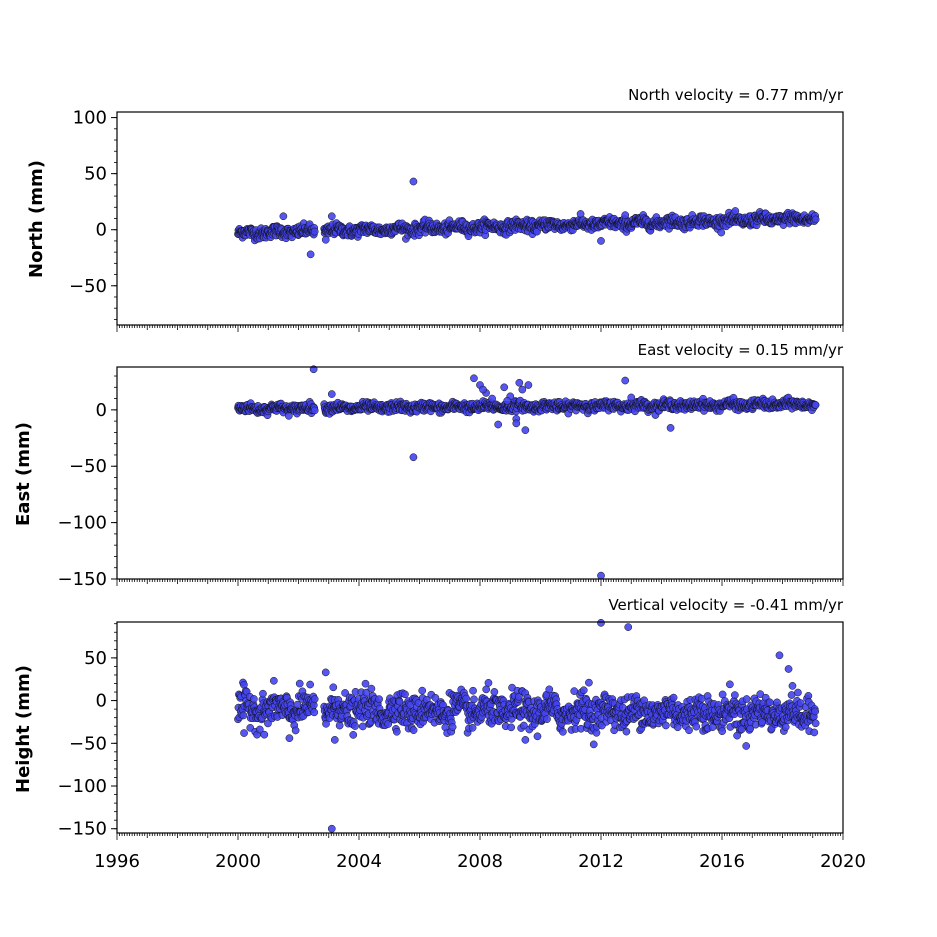  I want to click on east-y-axis-label: East (mm), so click(23, 474).